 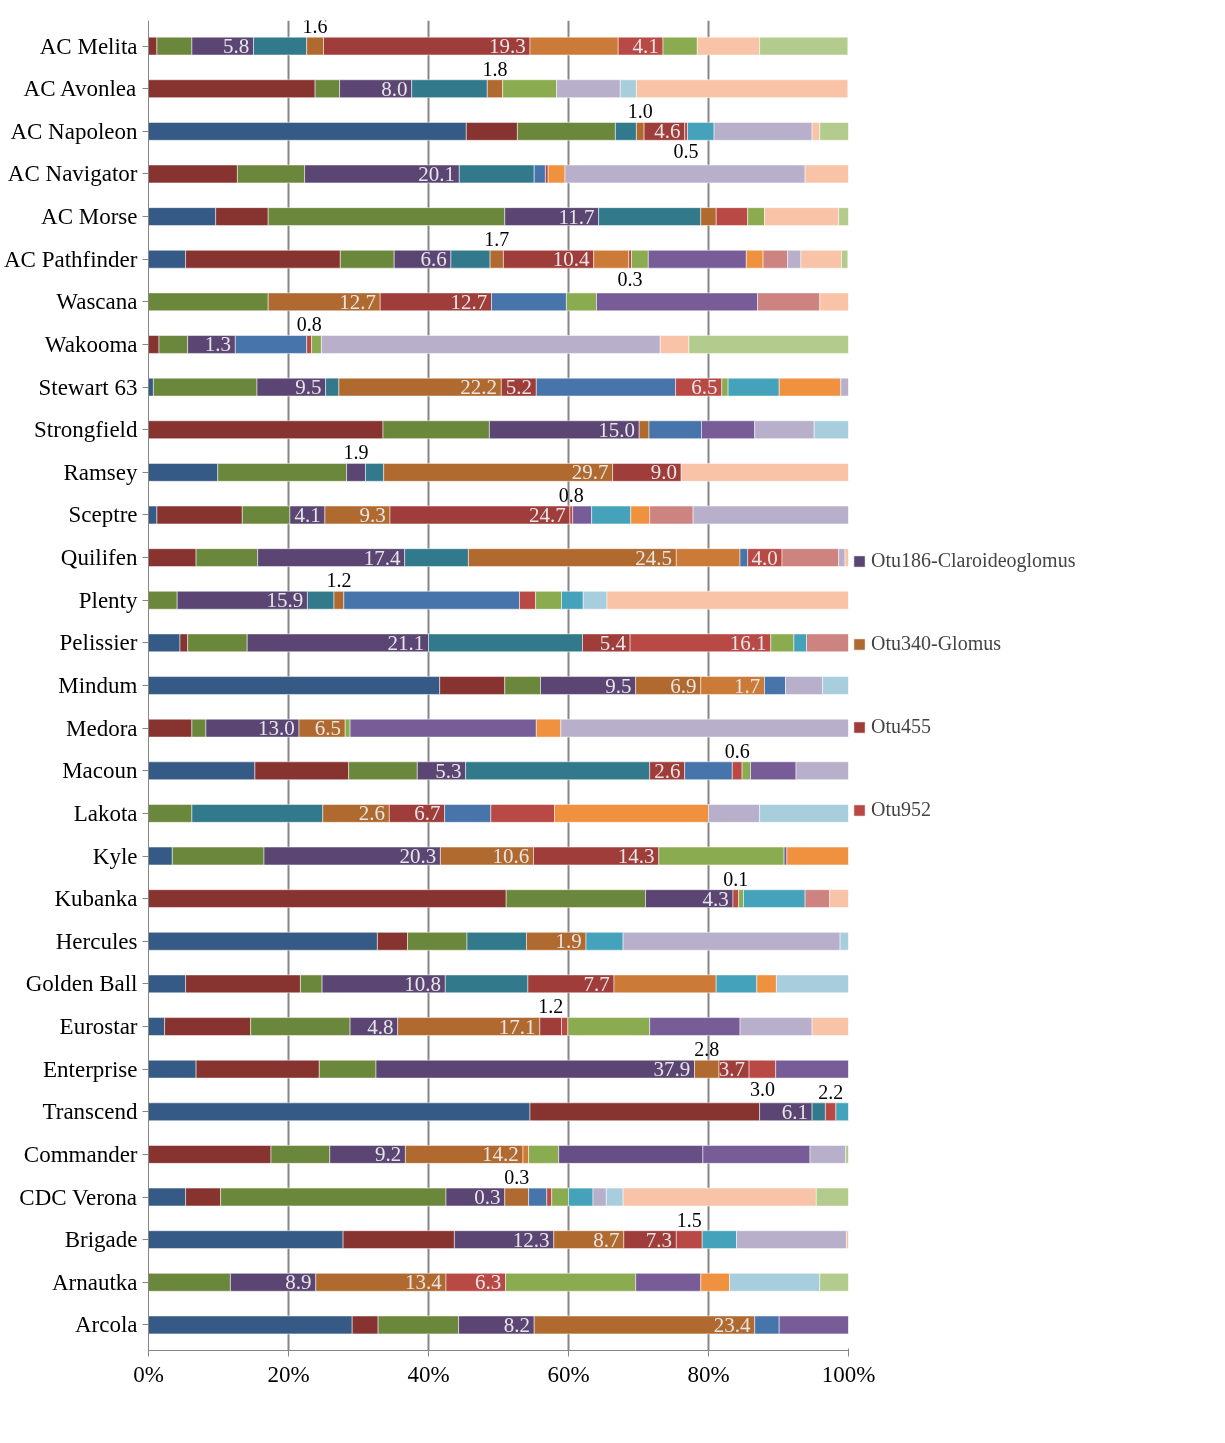 I want to click on y-tick-label: AC Pathfinder, so click(x=70, y=259).